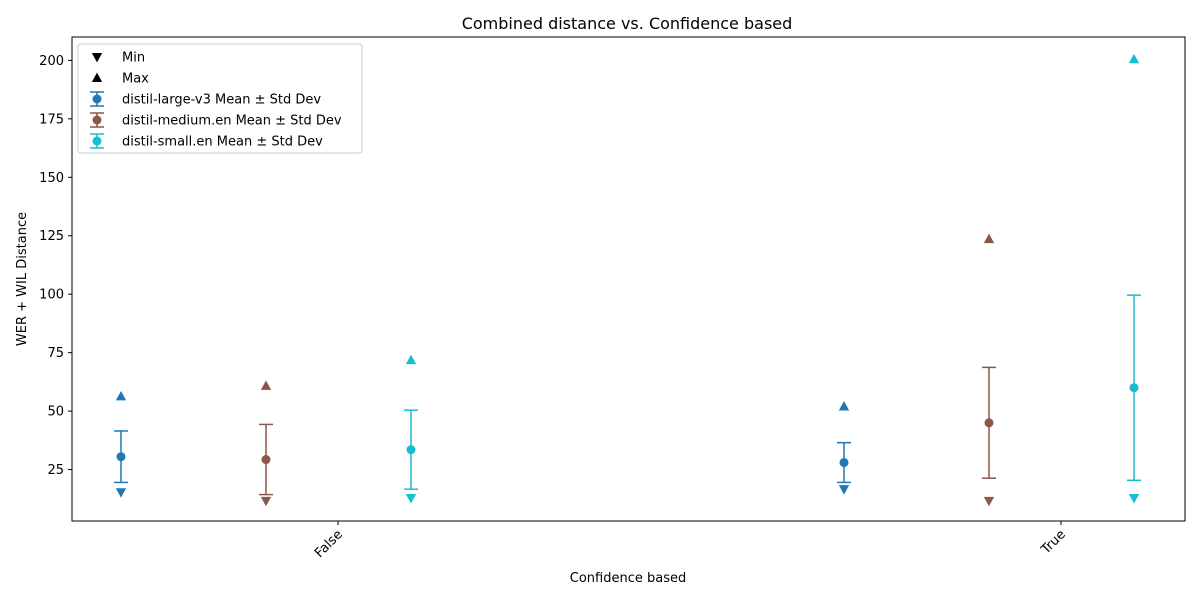  What do you see at coordinates (55, 266) in the screenshot?
I see `y-axis: 25 50 75 100 125 150 175 200` at bounding box center [55, 266].